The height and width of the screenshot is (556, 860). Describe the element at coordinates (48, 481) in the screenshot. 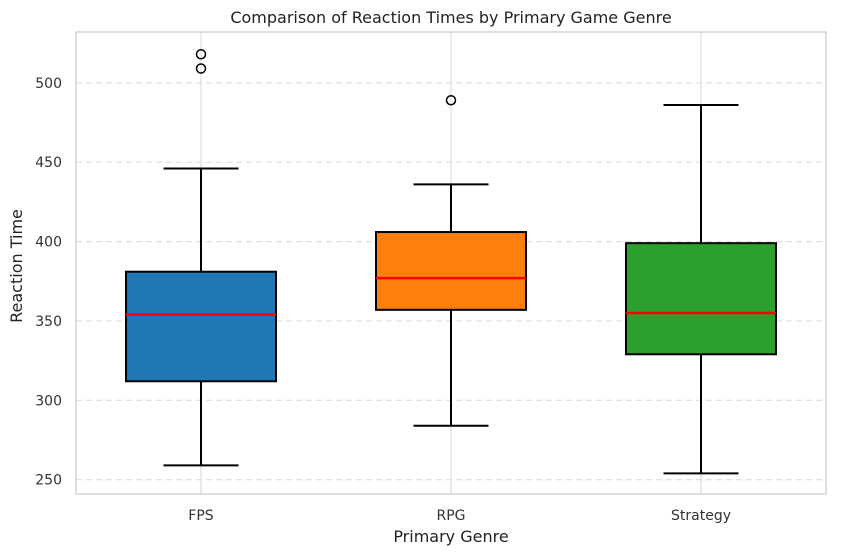

I see `y-tick-label: 250` at that location.